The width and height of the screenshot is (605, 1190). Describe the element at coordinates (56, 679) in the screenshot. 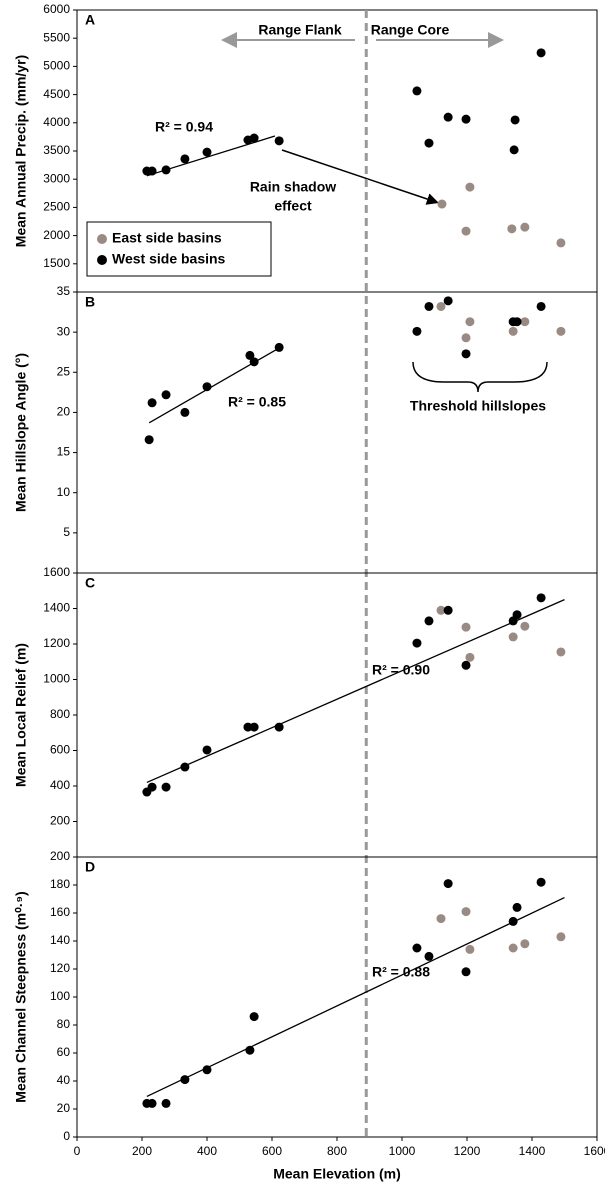

I see `y-tick-label: 1000` at that location.